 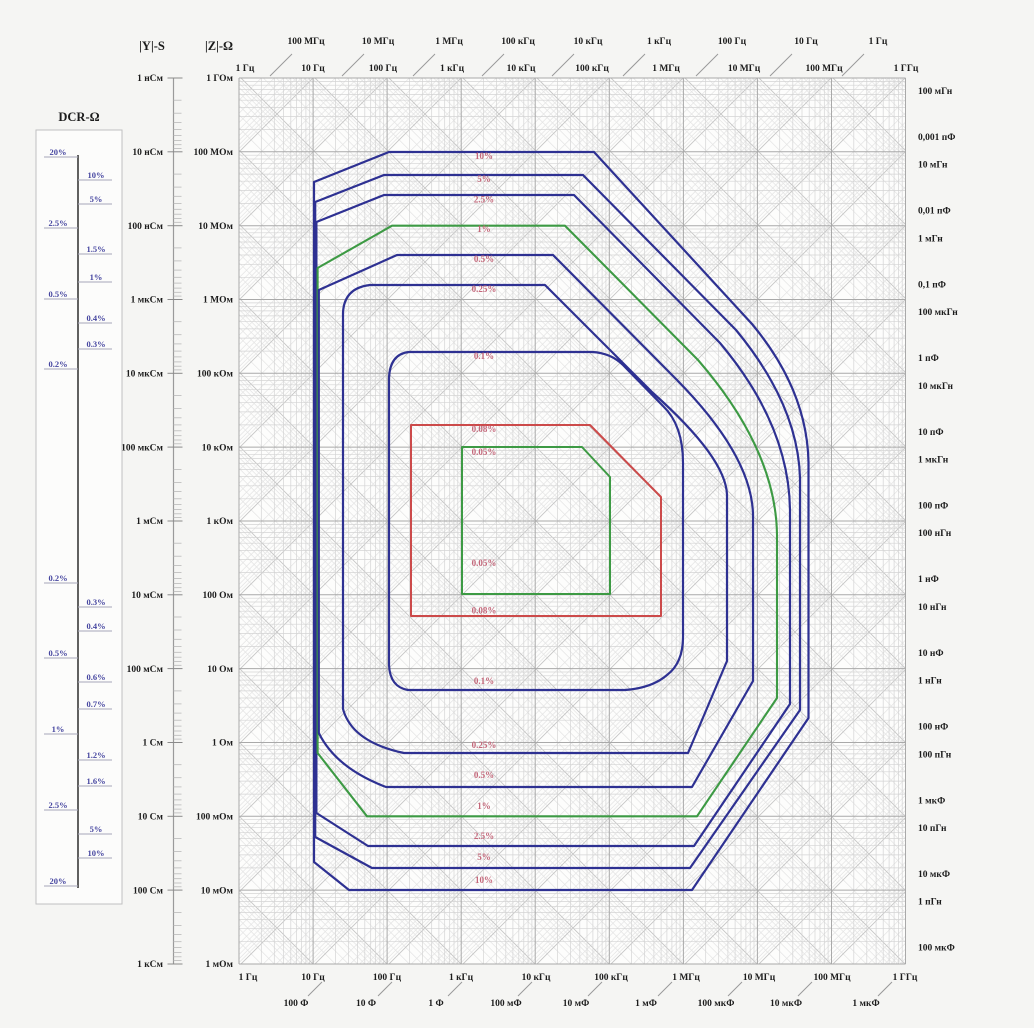 I want to click on svg-text: 1 пФ, so click(x=928, y=359).